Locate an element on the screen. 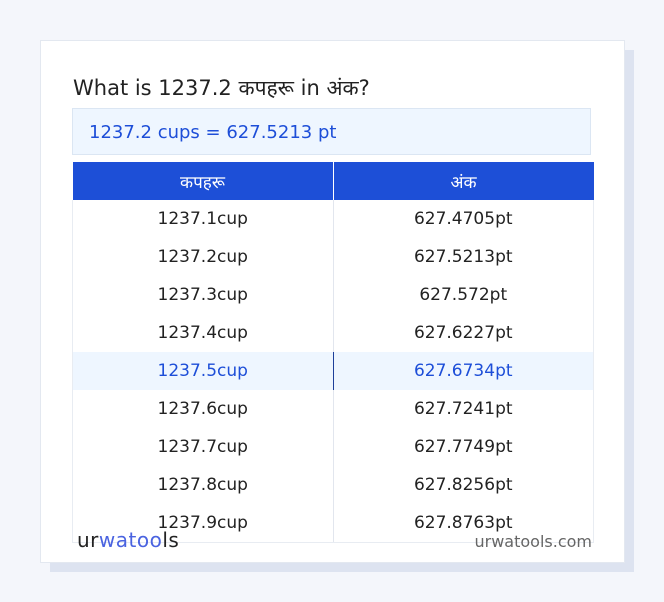 This screenshot has width=664, height=602. table-row: 1237.5cup 627.6734pt is located at coordinates (333, 371).